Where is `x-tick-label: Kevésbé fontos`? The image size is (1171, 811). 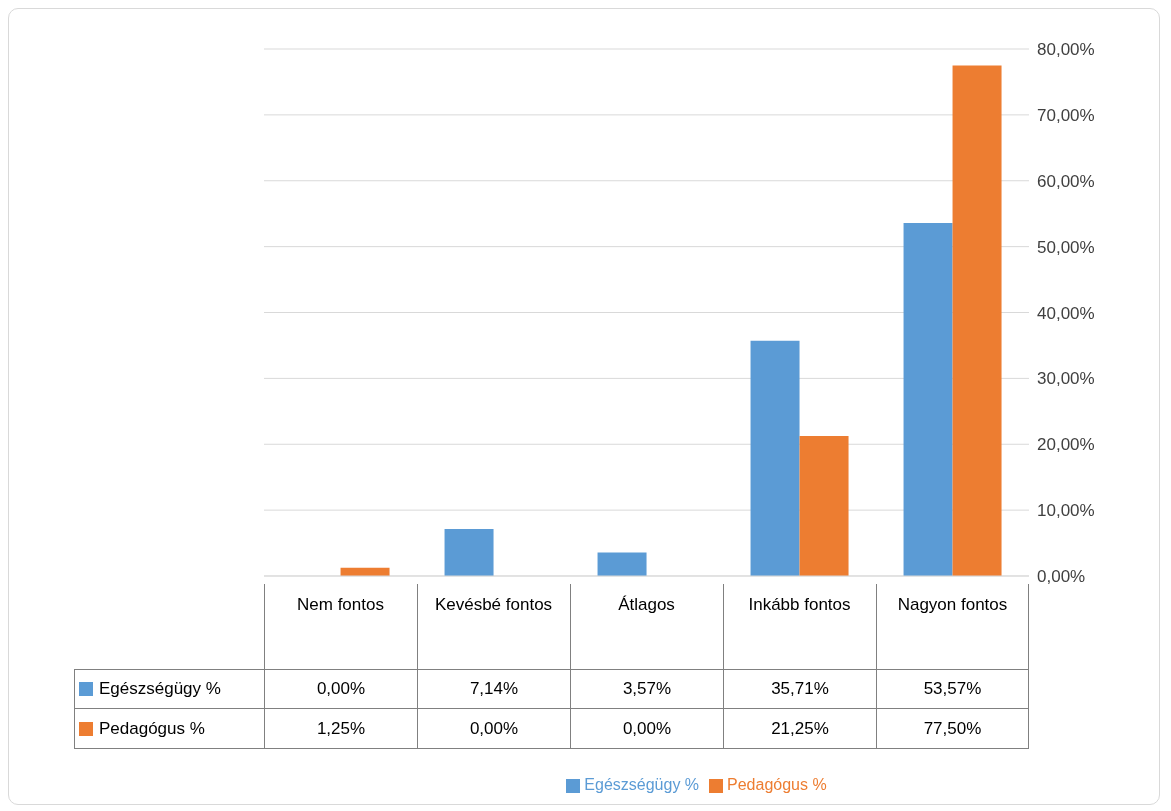
x-tick-label: Kevésbé fontos is located at coordinates (493, 605).